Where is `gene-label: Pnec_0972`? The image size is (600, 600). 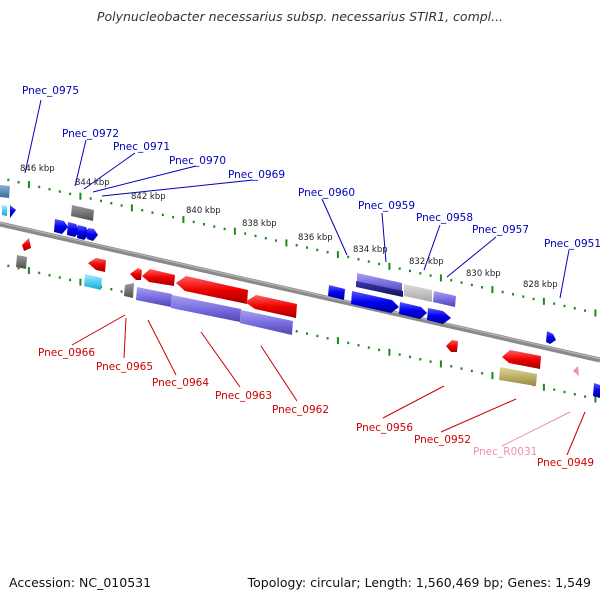
gene-label: Pnec_0972 is located at coordinates (90, 134).